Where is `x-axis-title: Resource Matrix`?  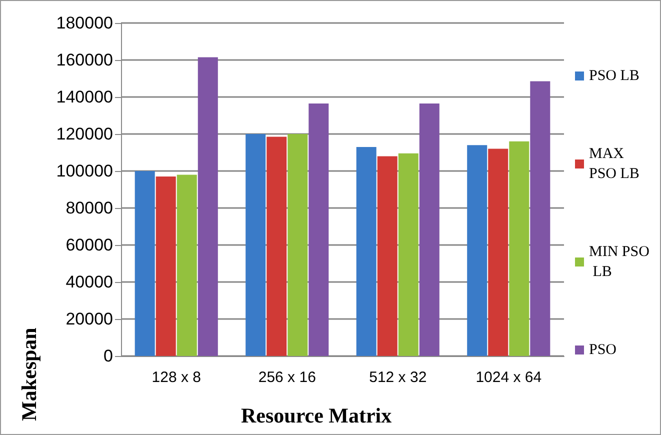 x-axis-title: Resource Matrix is located at coordinates (316, 416).